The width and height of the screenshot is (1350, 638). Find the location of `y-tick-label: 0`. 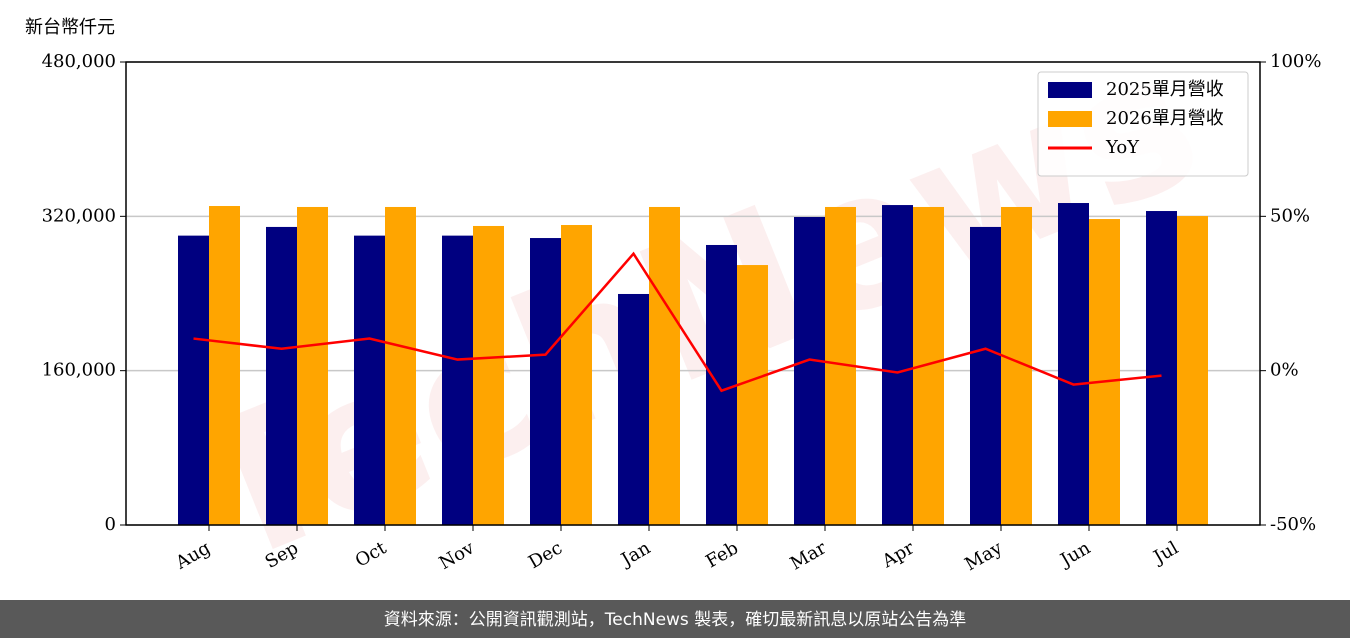

y-tick-label: 0 is located at coordinates (110, 524).